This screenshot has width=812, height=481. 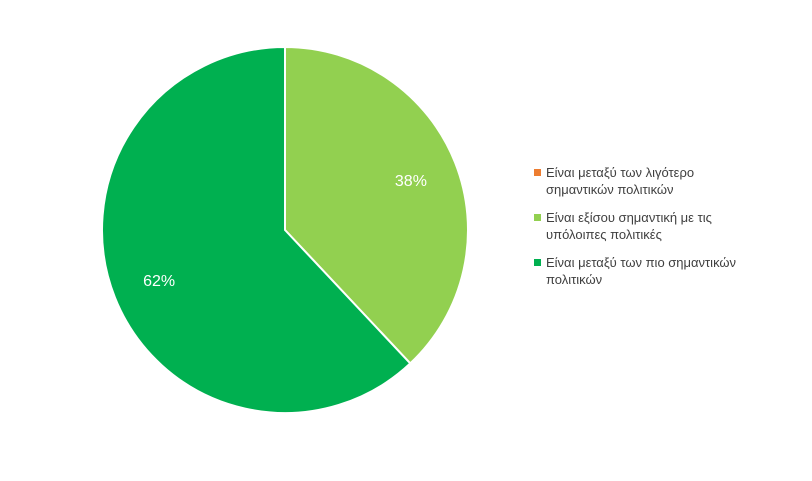 What do you see at coordinates (537, 262) in the screenshot?
I see `legend-swatch-green` at bounding box center [537, 262].